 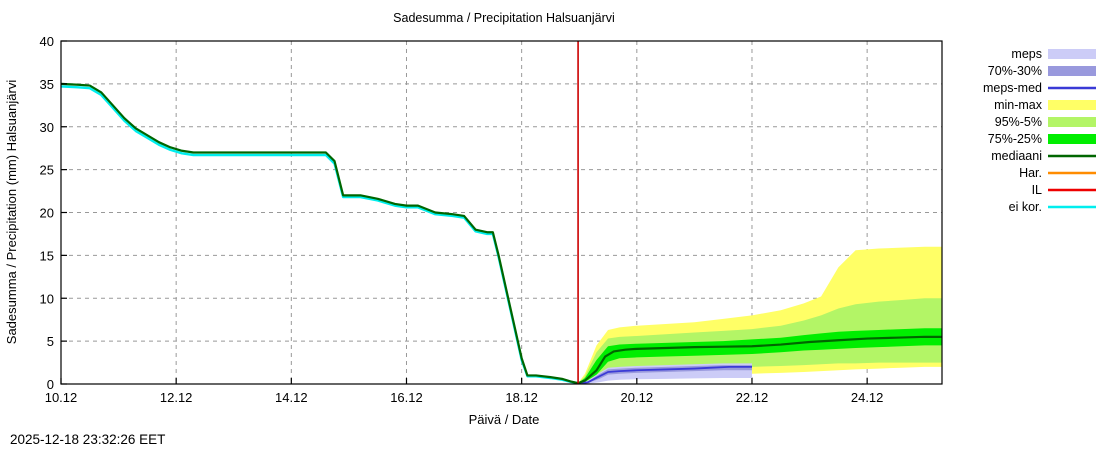 What do you see at coordinates (1072, 54) in the screenshot?
I see `legend-swatch-meps` at bounding box center [1072, 54].